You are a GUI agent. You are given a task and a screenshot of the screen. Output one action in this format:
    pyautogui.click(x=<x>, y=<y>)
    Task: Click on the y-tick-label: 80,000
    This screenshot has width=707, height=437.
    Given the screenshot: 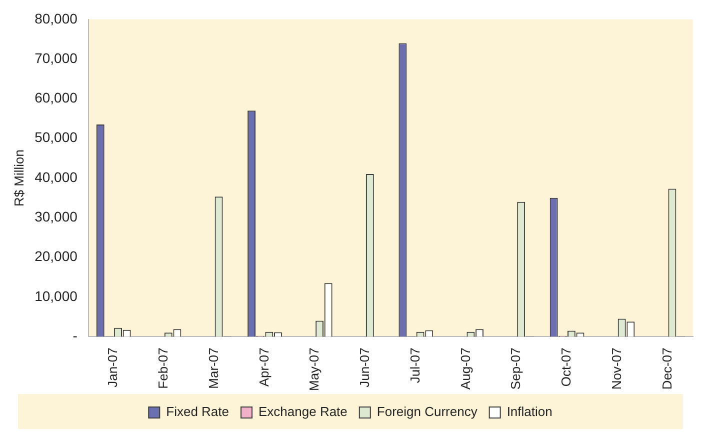 What is the action you would take?
    pyautogui.click(x=56, y=18)
    